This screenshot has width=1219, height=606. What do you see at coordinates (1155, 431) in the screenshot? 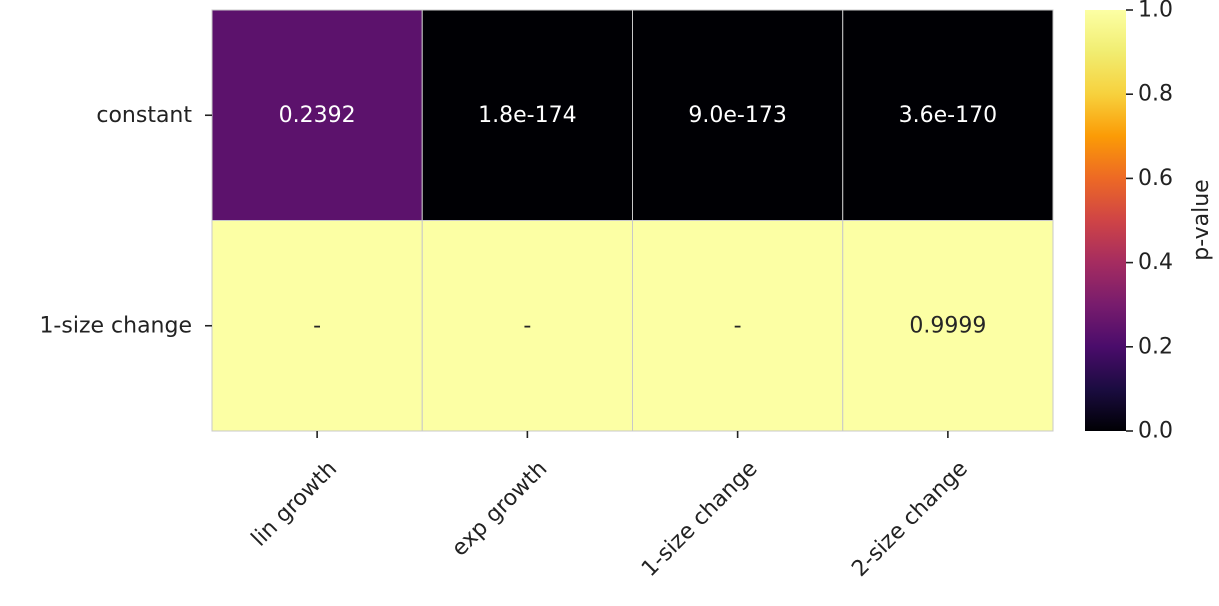
I see `colorbar-tick-label: 0.0` at bounding box center [1155, 431].